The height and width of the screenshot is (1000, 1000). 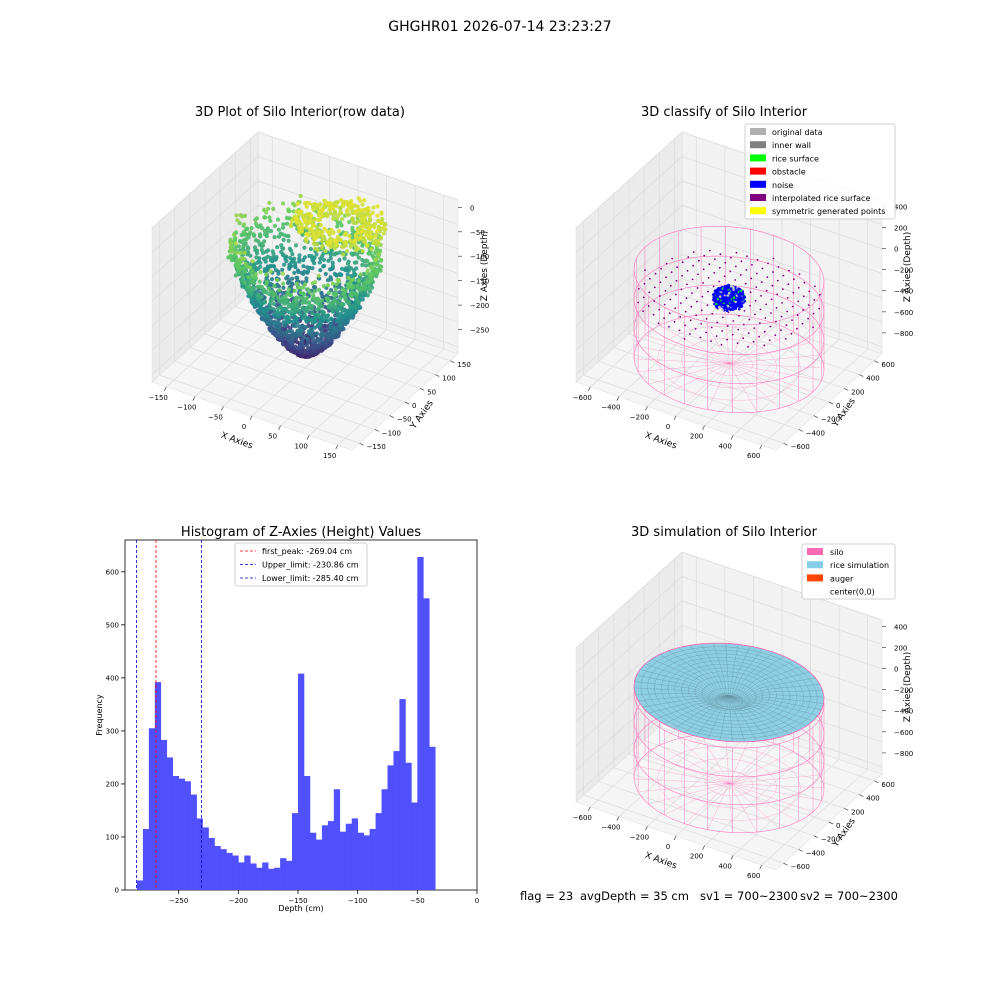 I want to click on sim-xtick-label: 0, so click(x=668, y=847).